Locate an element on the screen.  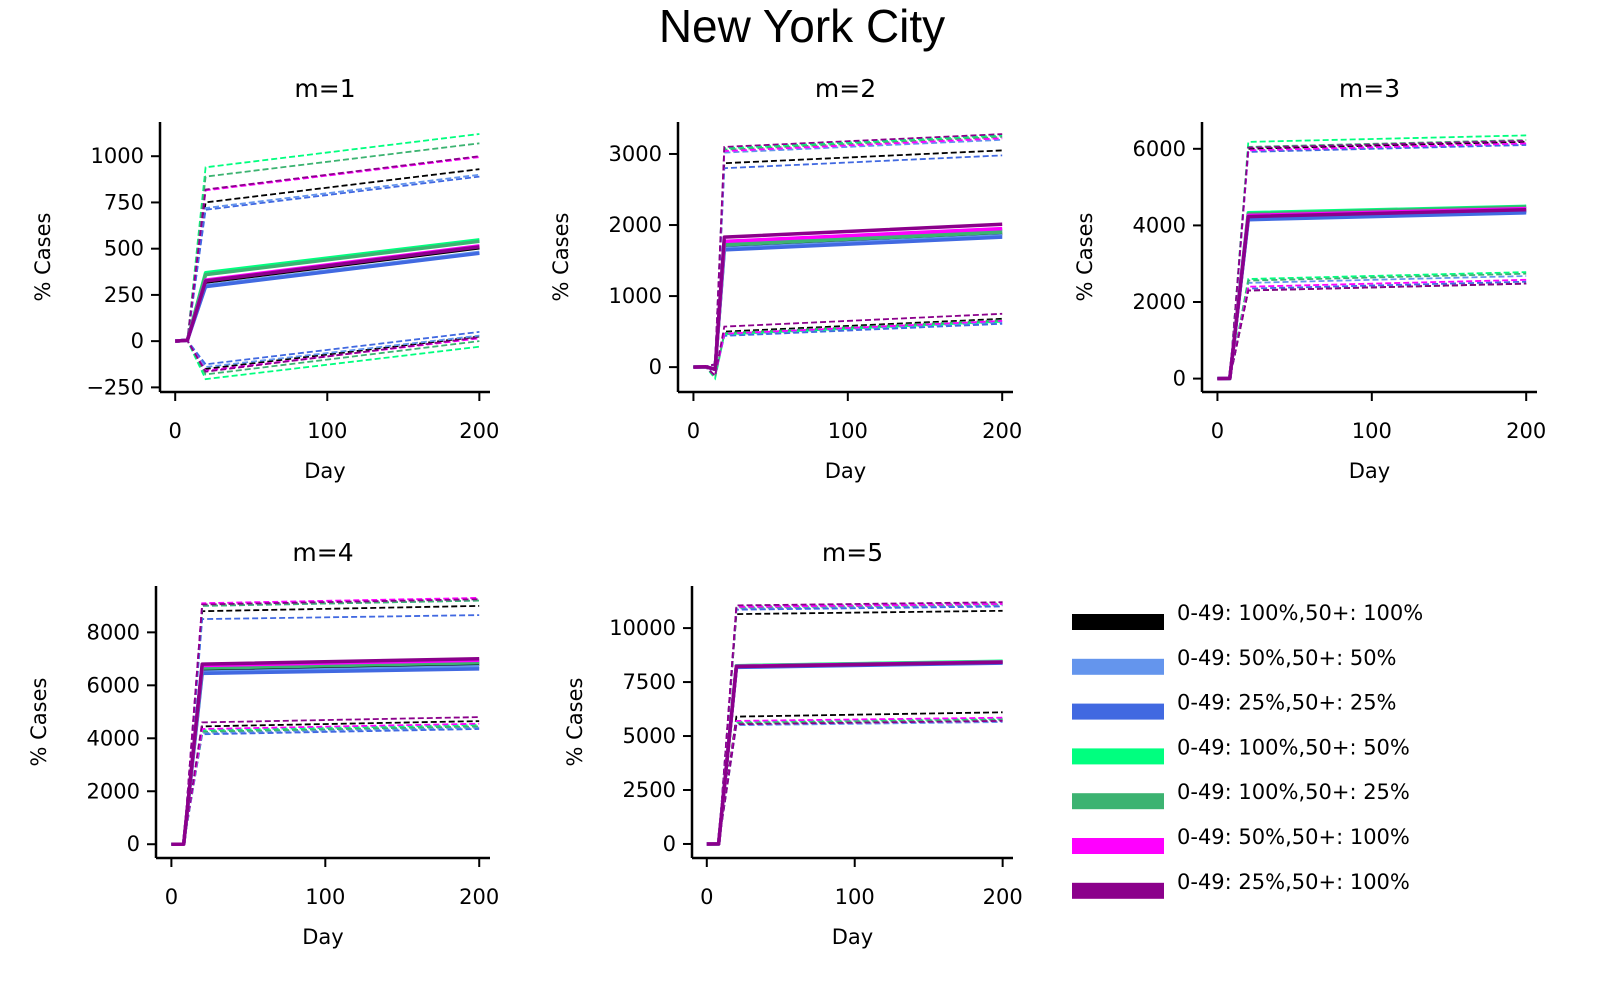
legend-item: 0-49: 100%,50+: 25% is located at coordinates (1241, 795).